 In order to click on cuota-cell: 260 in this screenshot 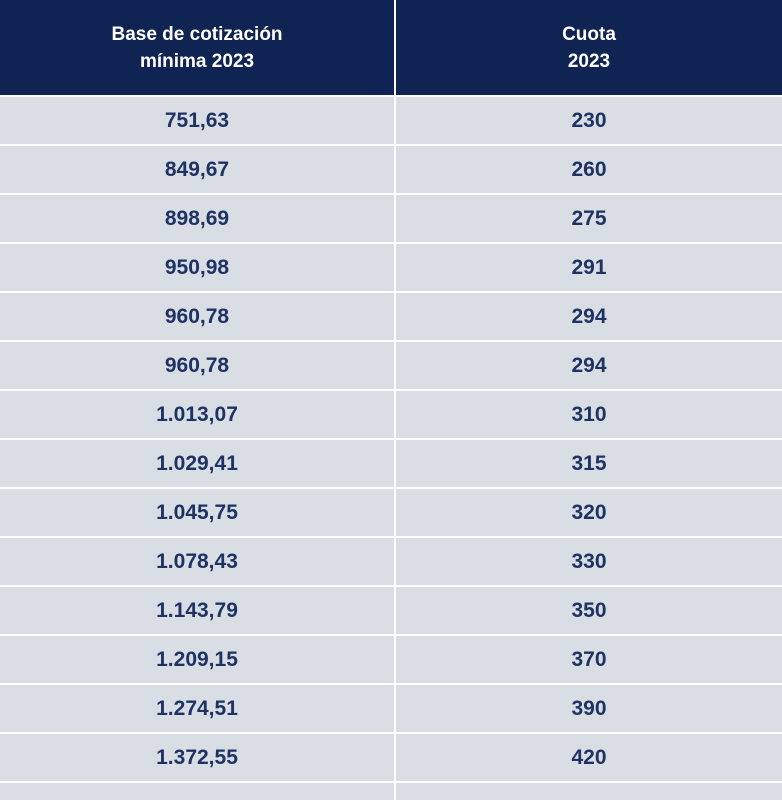, I will do `click(588, 169)`.